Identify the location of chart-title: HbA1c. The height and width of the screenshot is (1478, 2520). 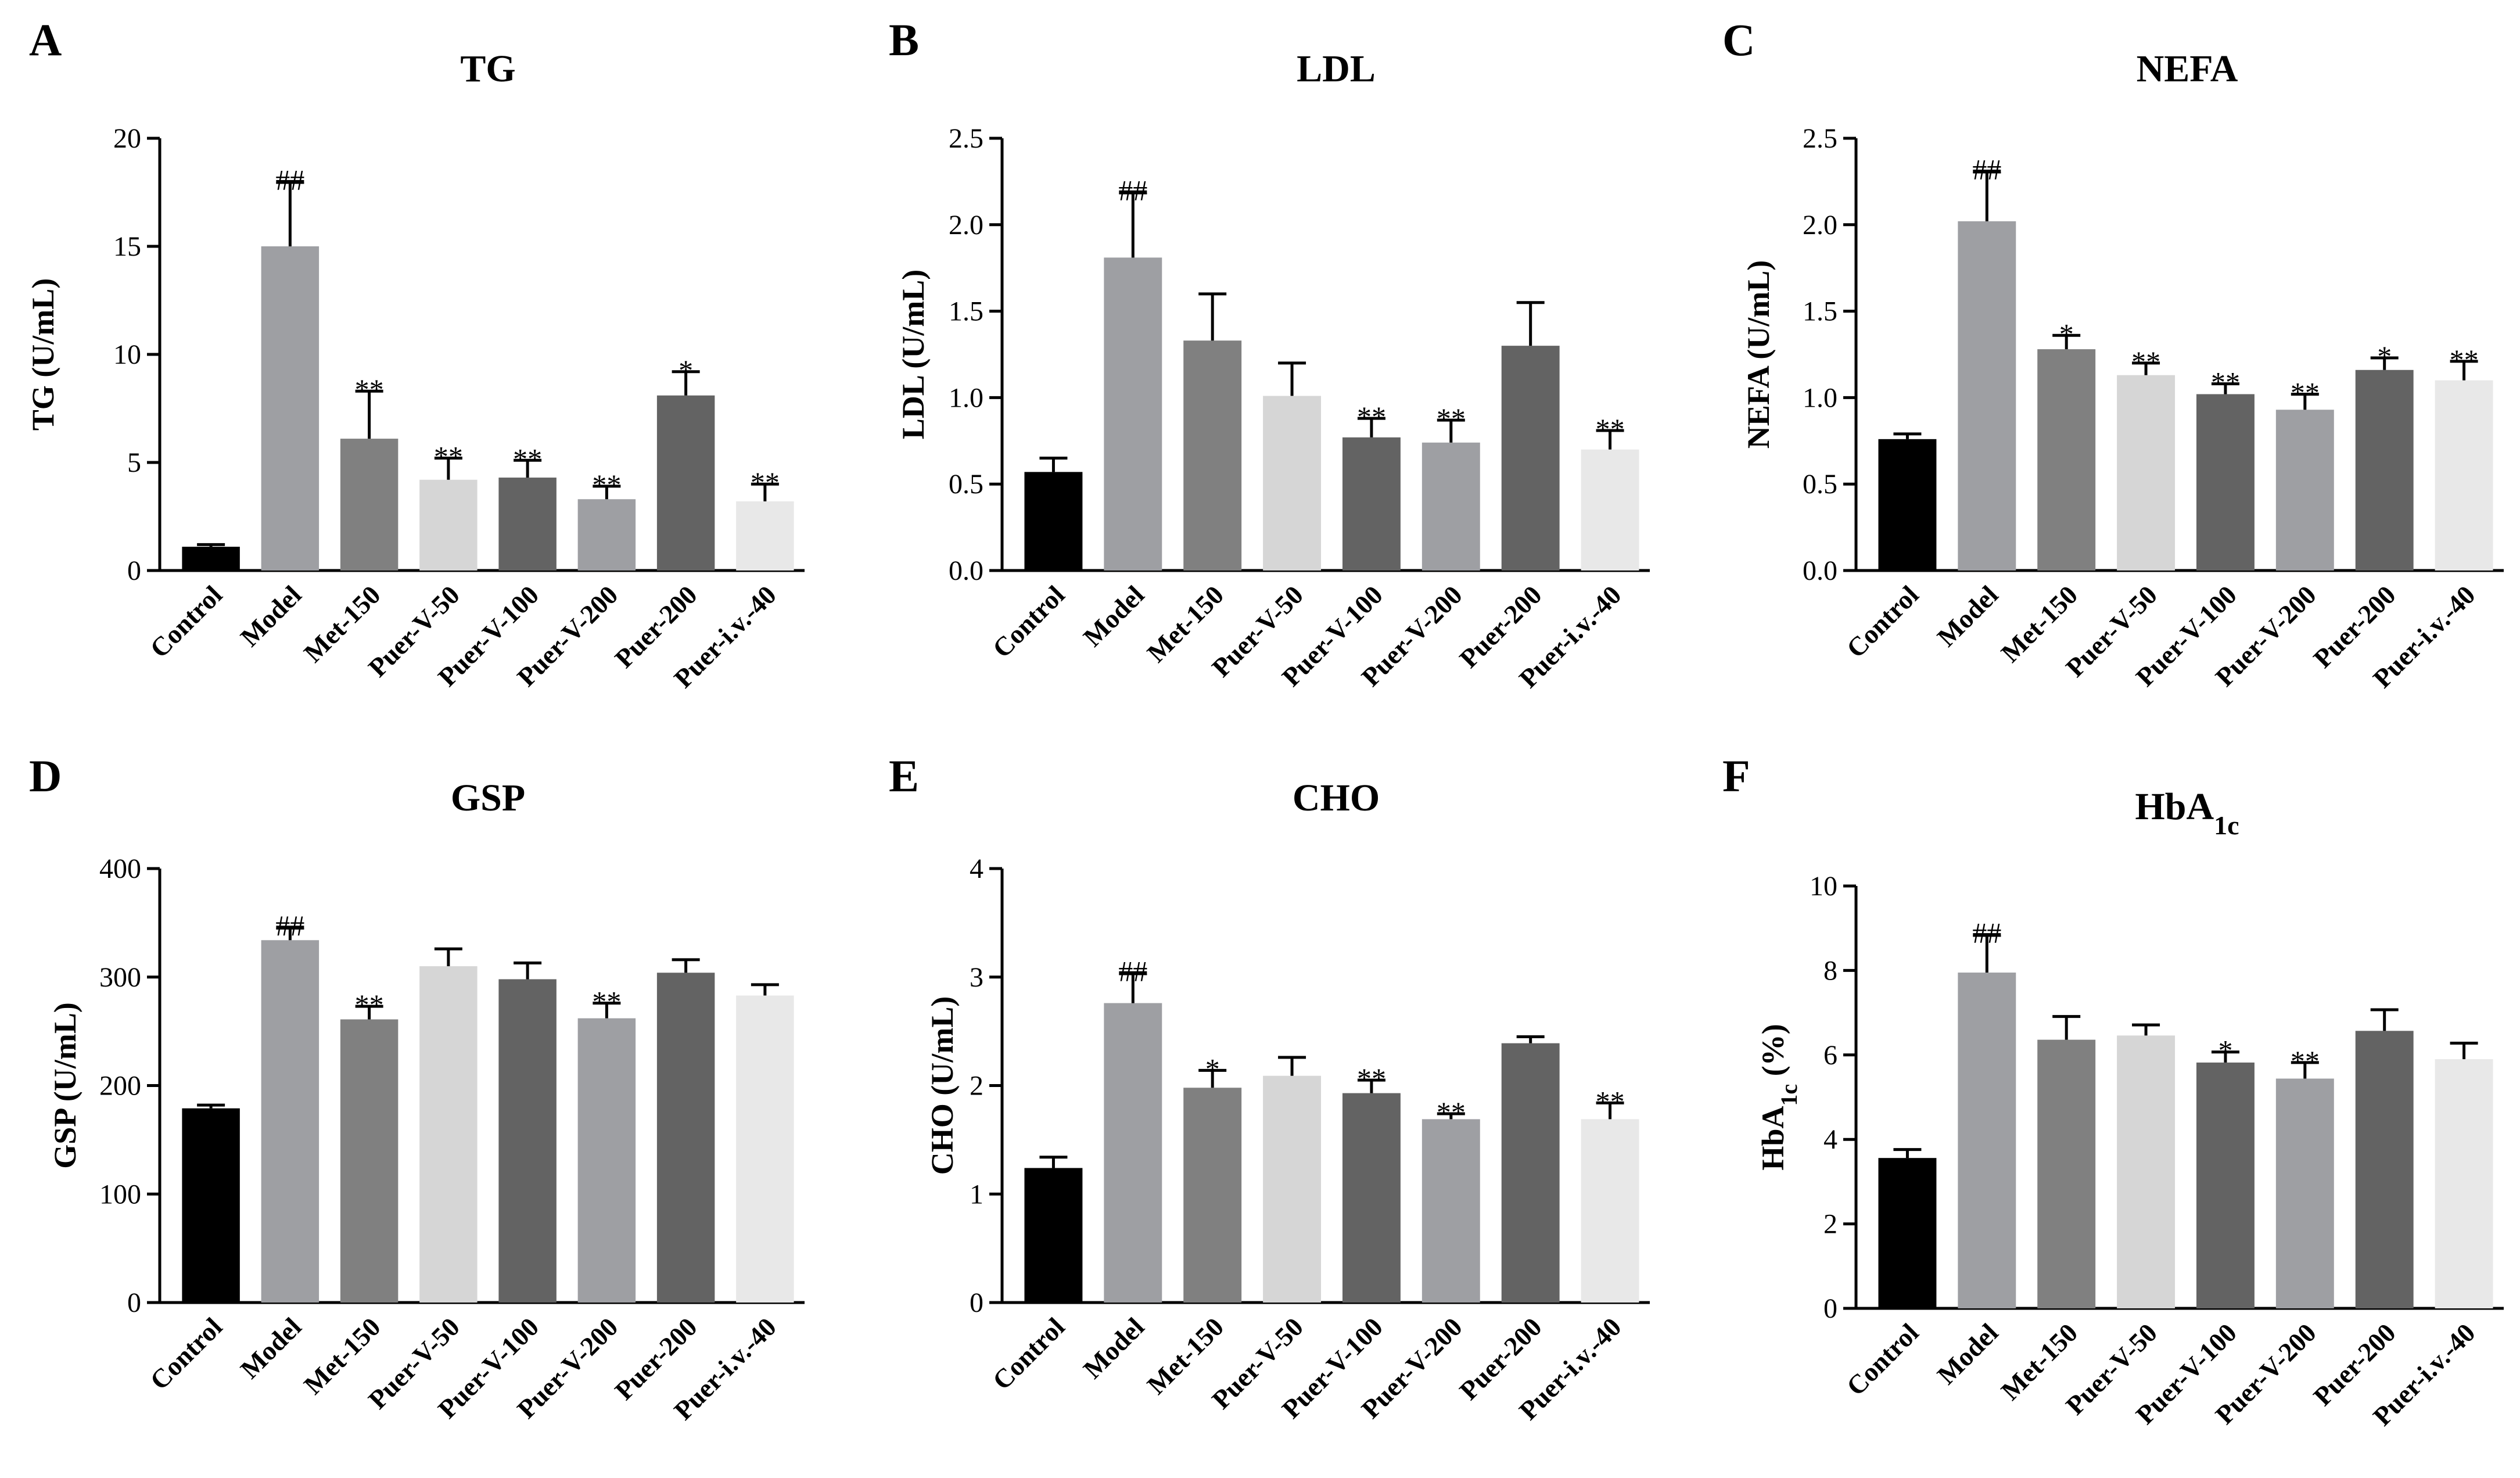
(2187, 812).